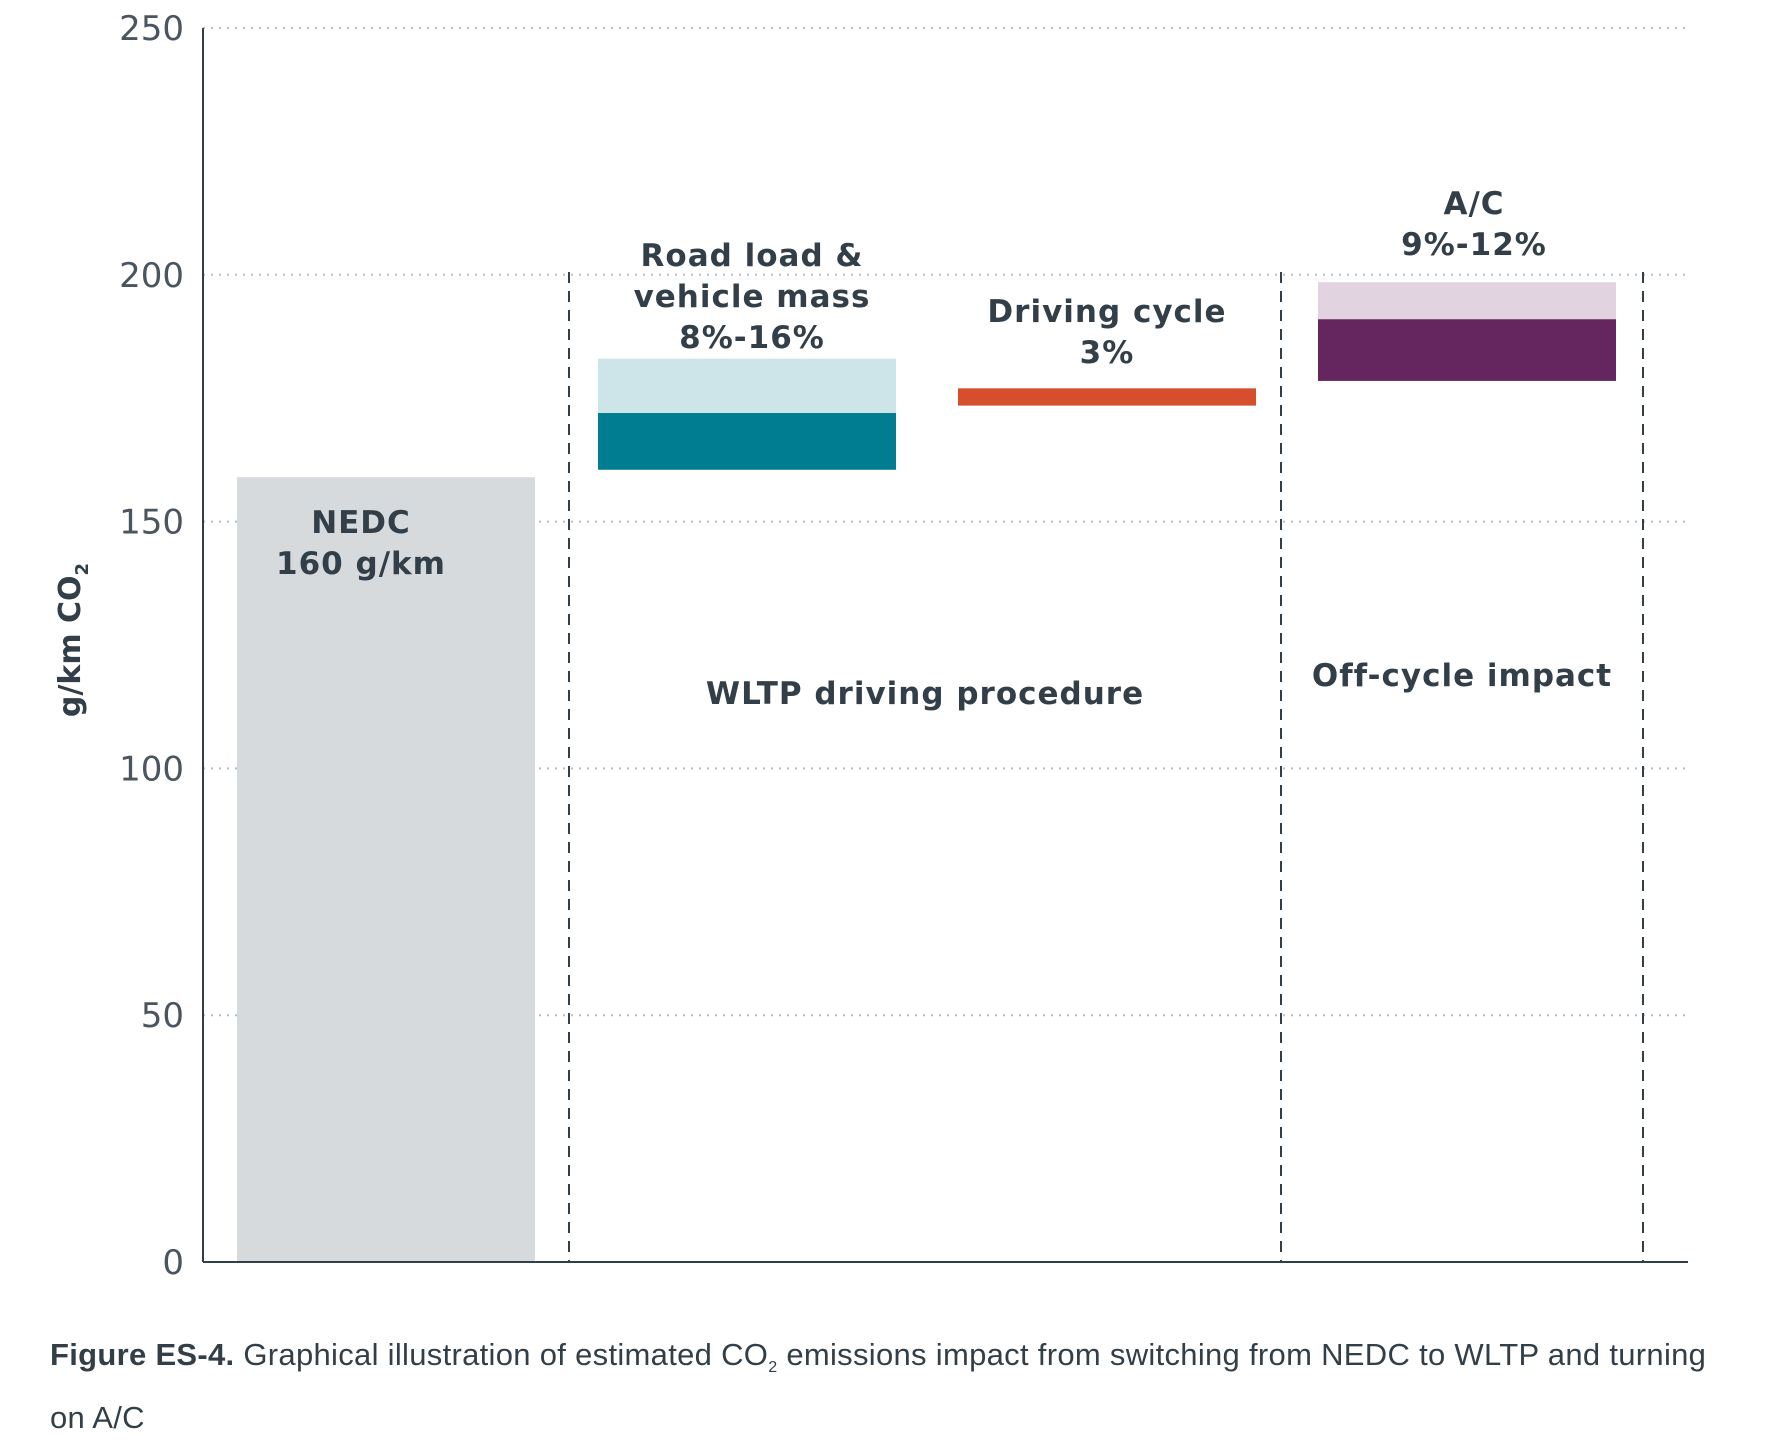  Describe the element at coordinates (151, 276) in the screenshot. I see `y-tick-200: 200` at that location.